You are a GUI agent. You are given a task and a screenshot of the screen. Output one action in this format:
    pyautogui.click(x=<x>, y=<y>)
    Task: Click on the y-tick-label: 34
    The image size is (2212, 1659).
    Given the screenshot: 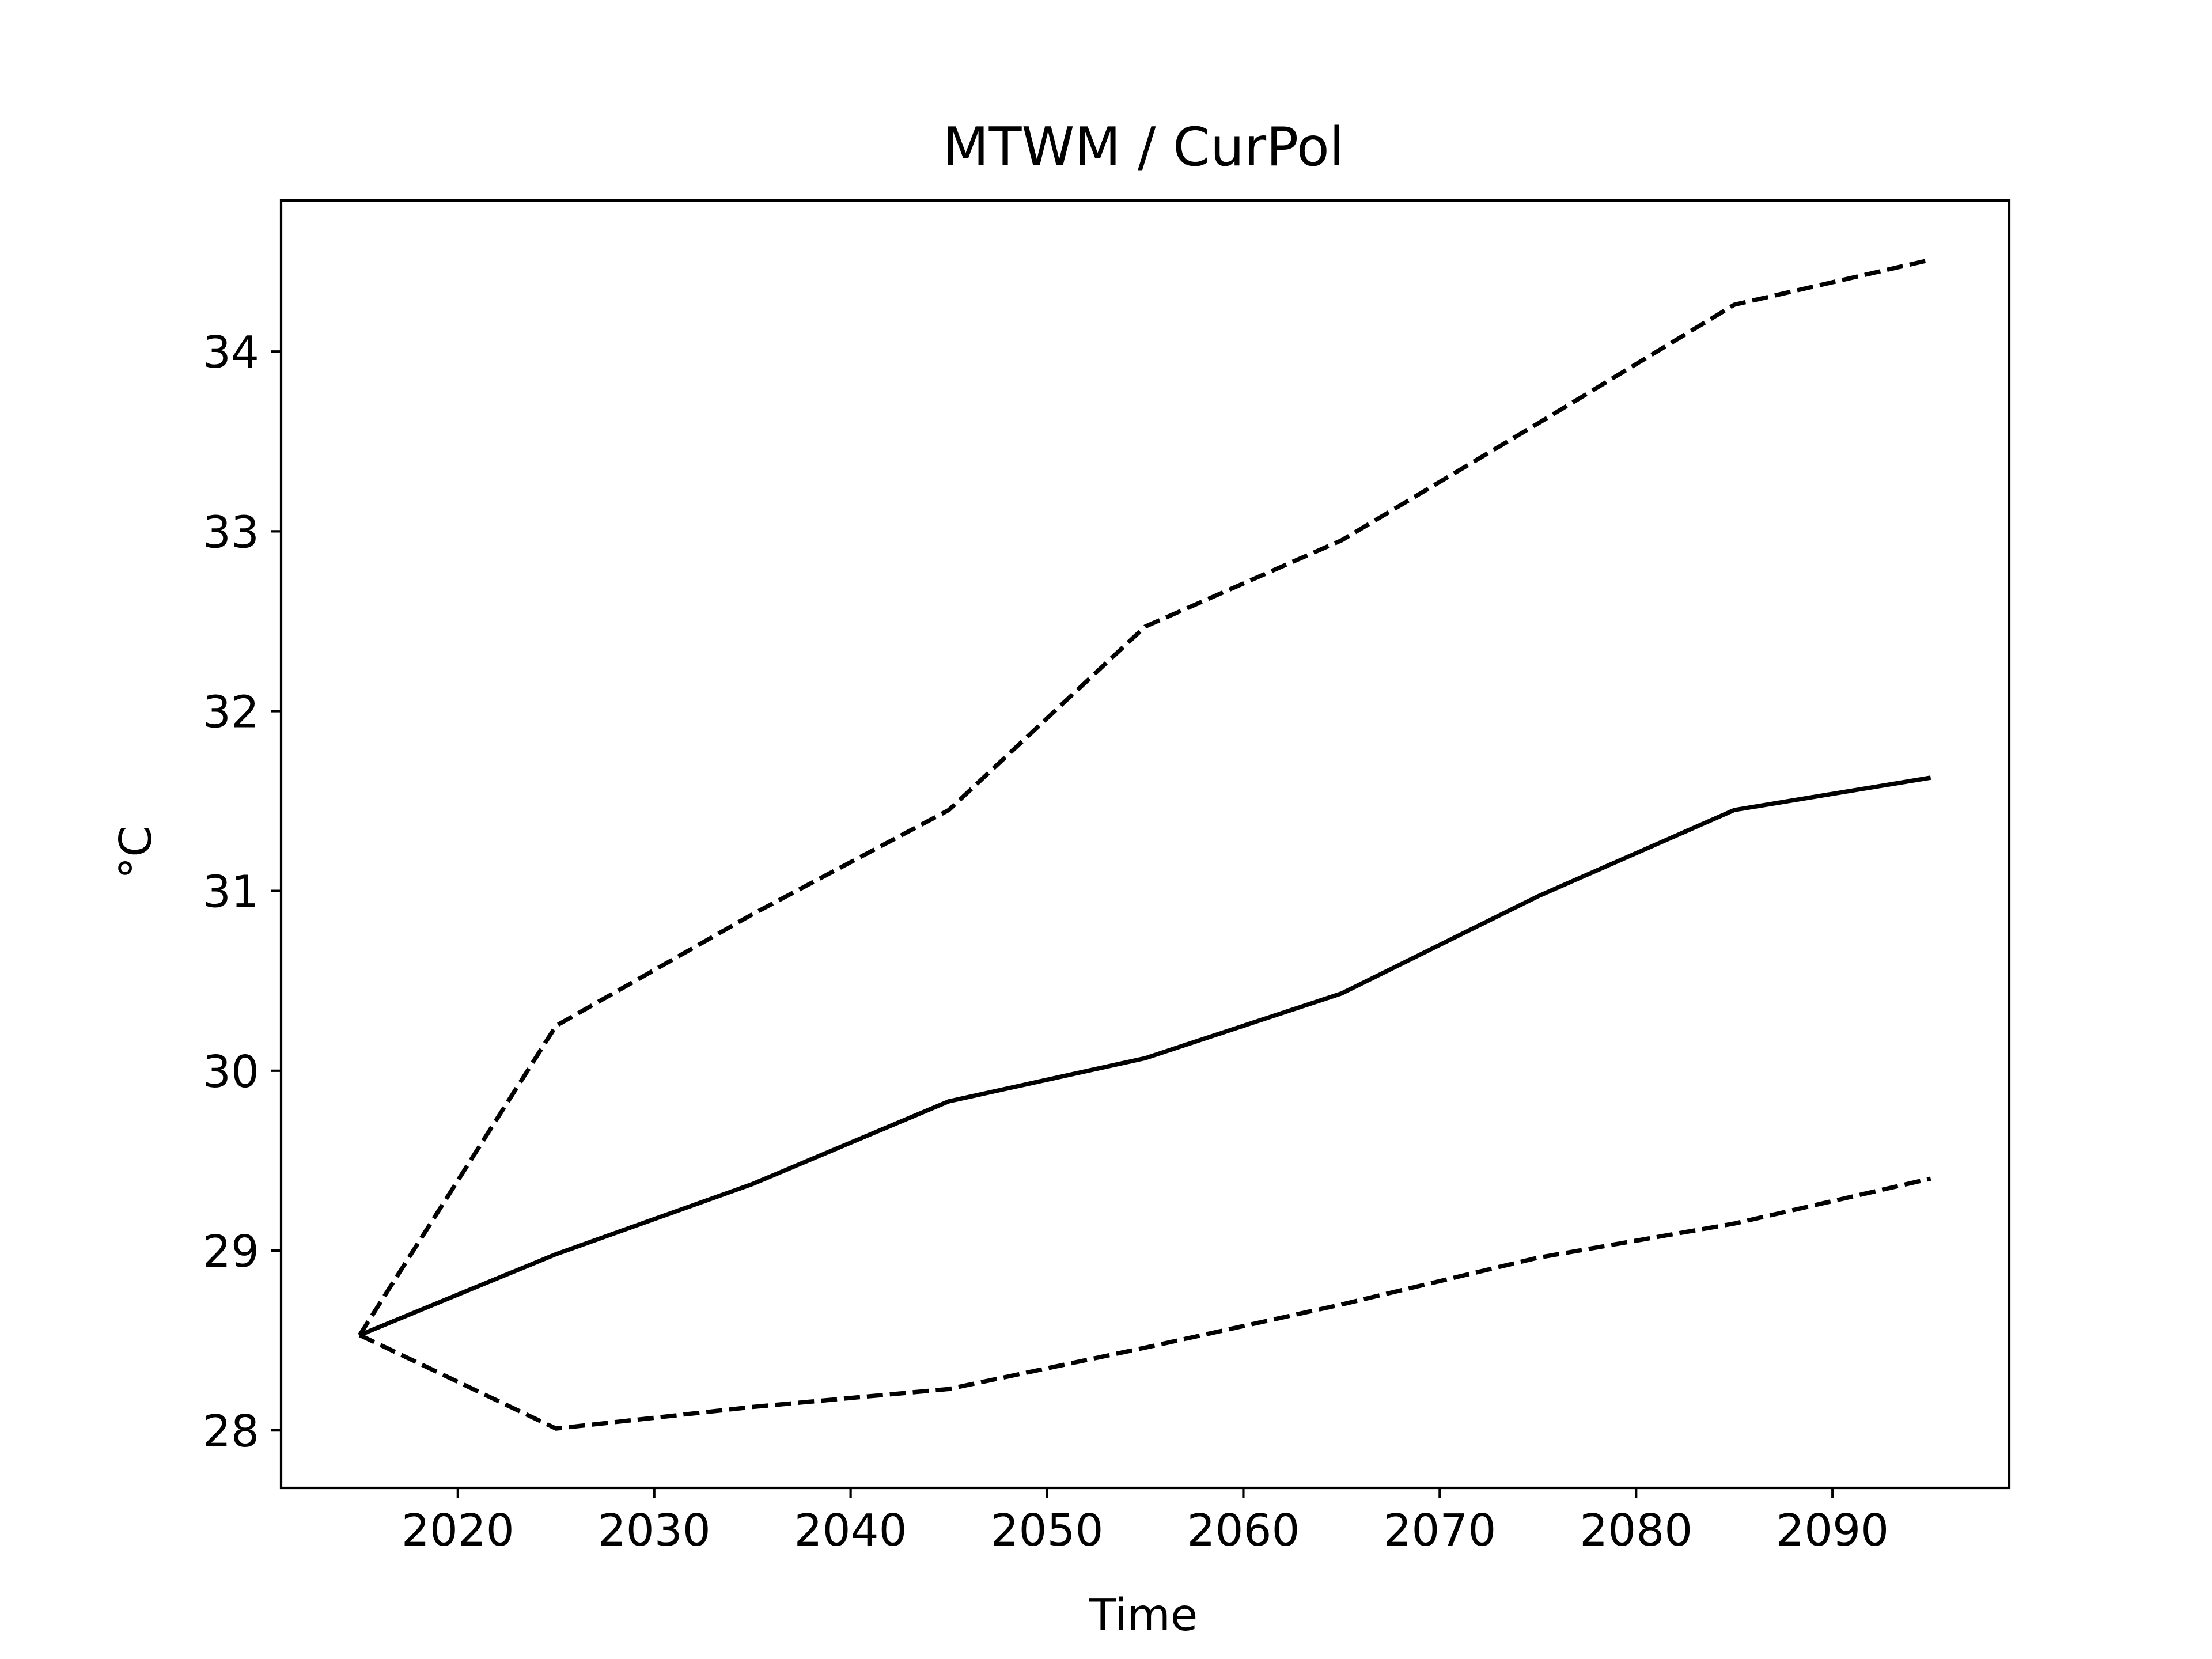 What is the action you would take?
    pyautogui.click(x=231, y=352)
    